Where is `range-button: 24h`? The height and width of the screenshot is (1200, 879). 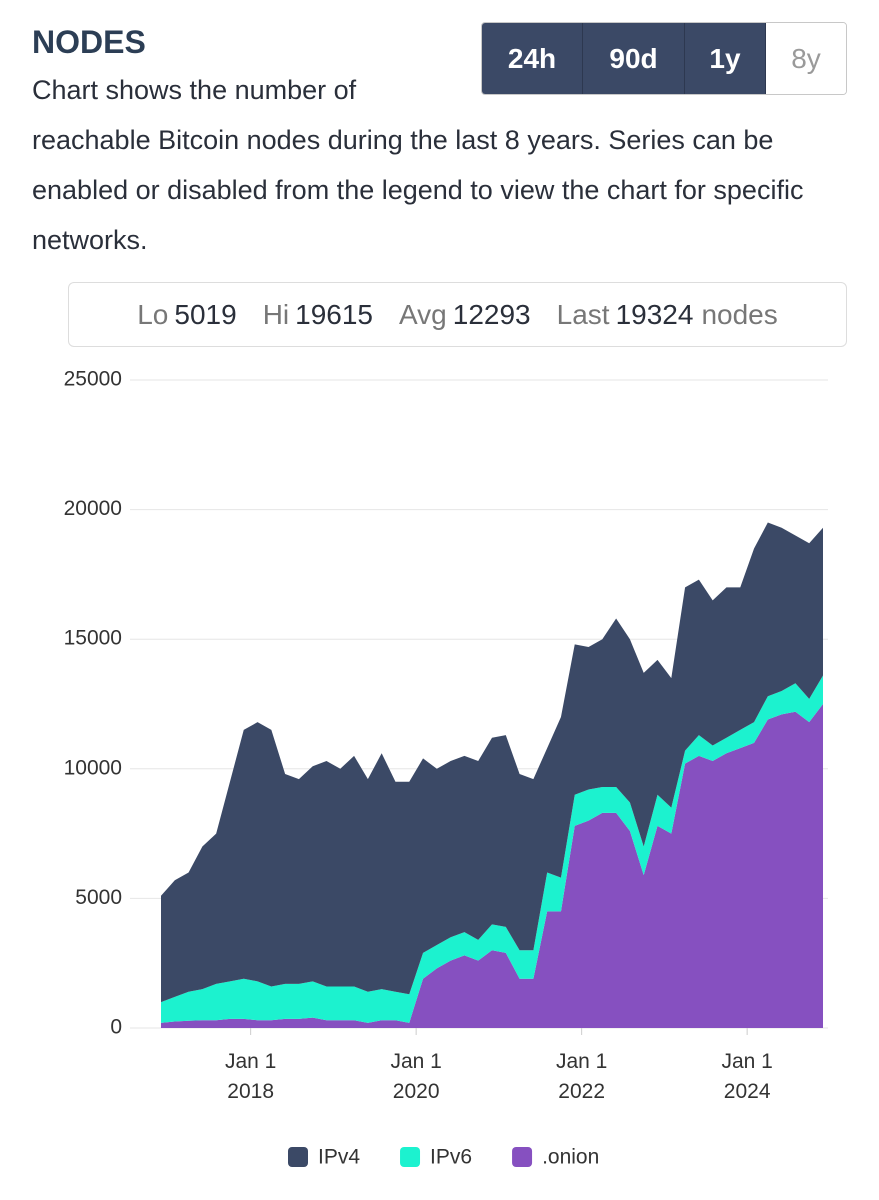
range-button: 24h is located at coordinates (532, 58).